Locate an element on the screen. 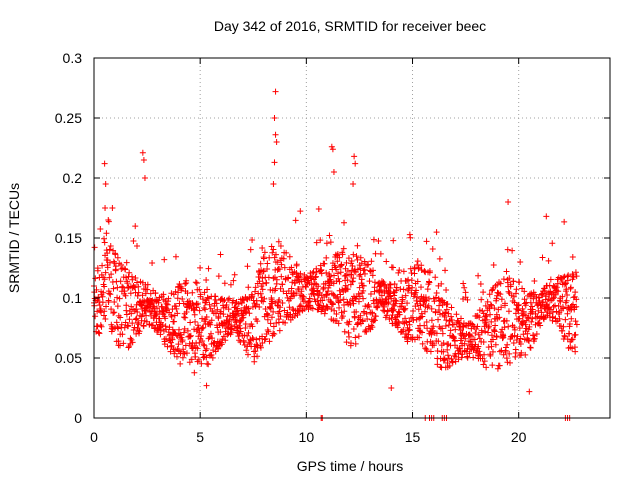  x-tick-label: 0 is located at coordinates (94, 437).